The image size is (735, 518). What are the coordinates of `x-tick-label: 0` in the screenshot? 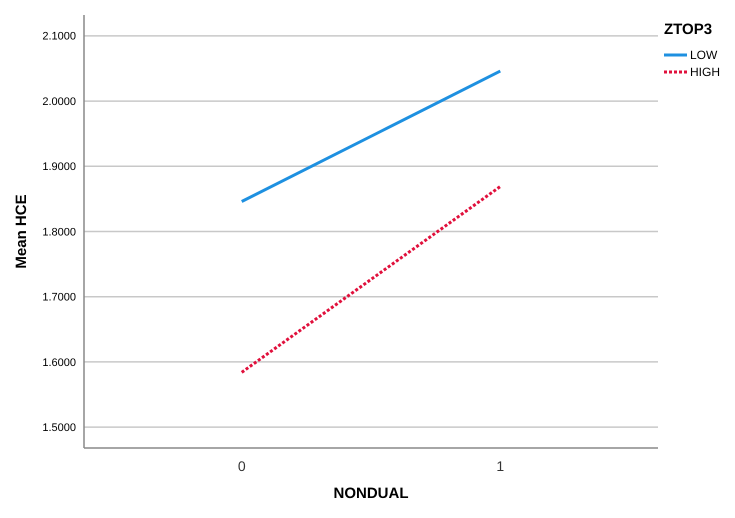 It's located at (242, 466).